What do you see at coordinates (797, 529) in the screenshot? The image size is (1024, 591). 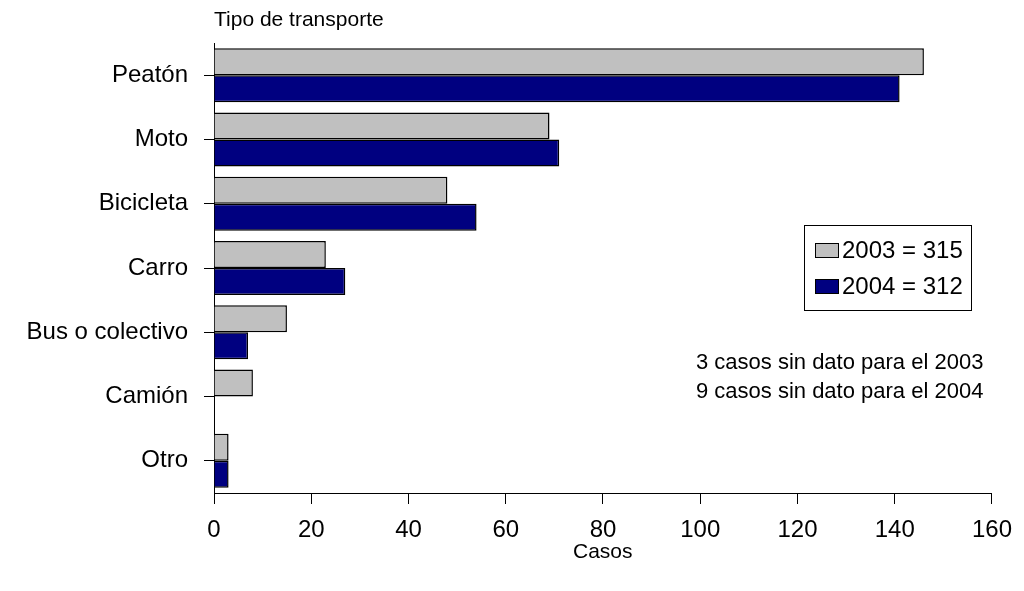 I see `x-tick-label: 120` at bounding box center [797, 529].